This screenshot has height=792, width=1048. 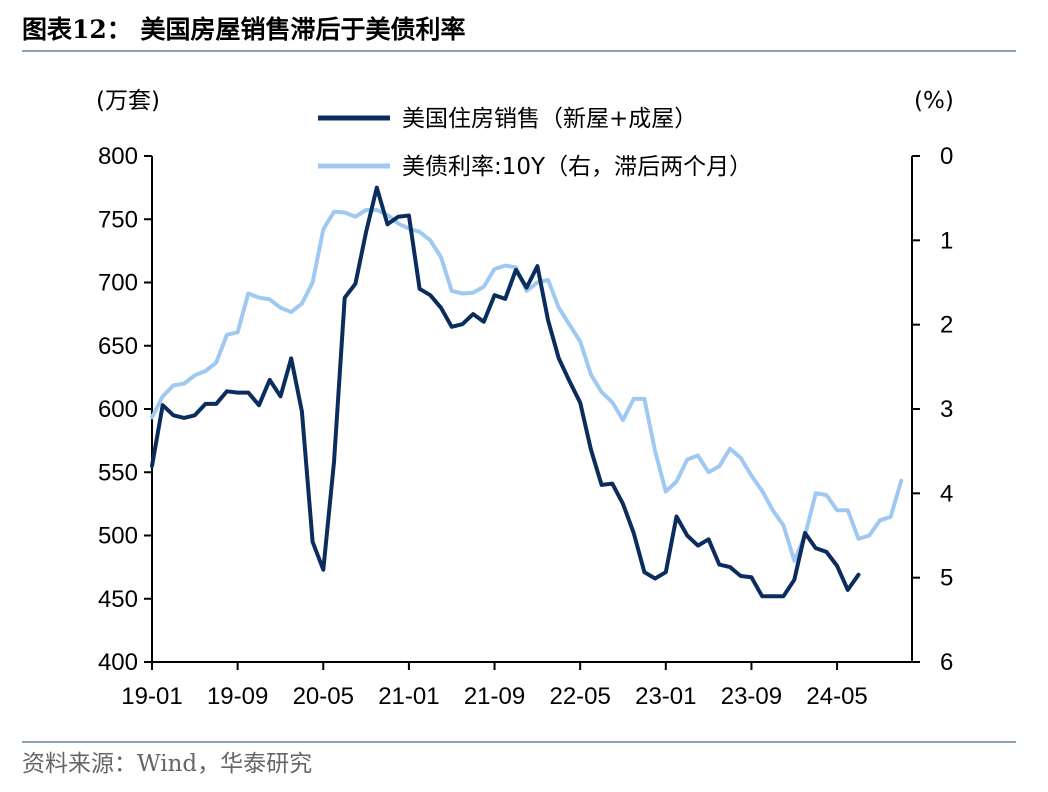 What do you see at coordinates (751, 696) in the screenshot?
I see `x-tick-label: 23-09` at bounding box center [751, 696].